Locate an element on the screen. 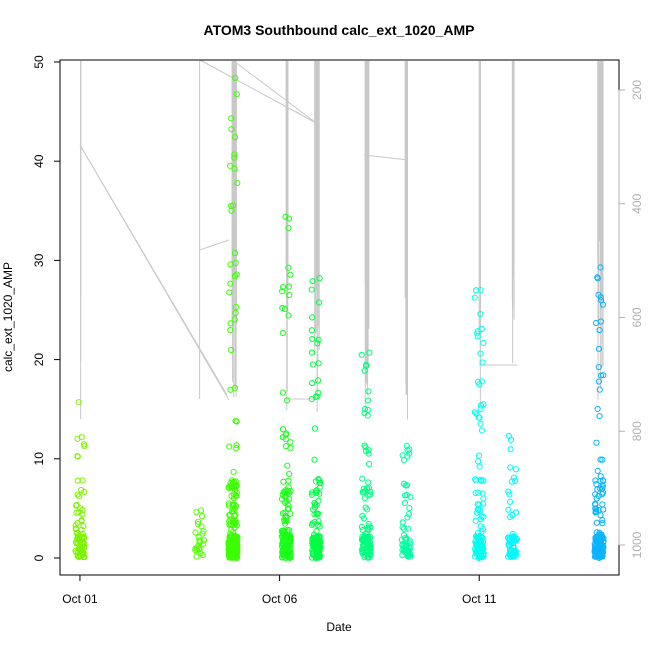  y2-tick-label: 1000 is located at coordinates (637, 544).